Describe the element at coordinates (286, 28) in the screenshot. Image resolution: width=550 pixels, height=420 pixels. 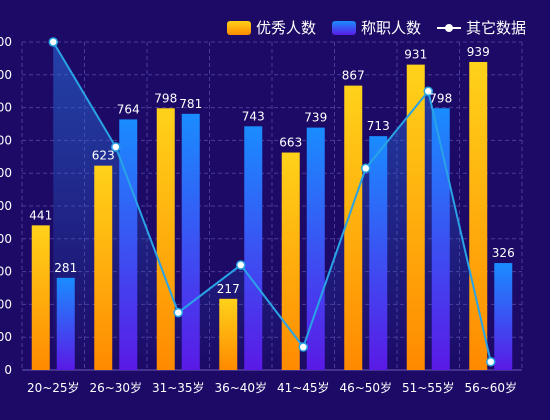
I see `legend-label-series-a: 优秀人数` at that location.